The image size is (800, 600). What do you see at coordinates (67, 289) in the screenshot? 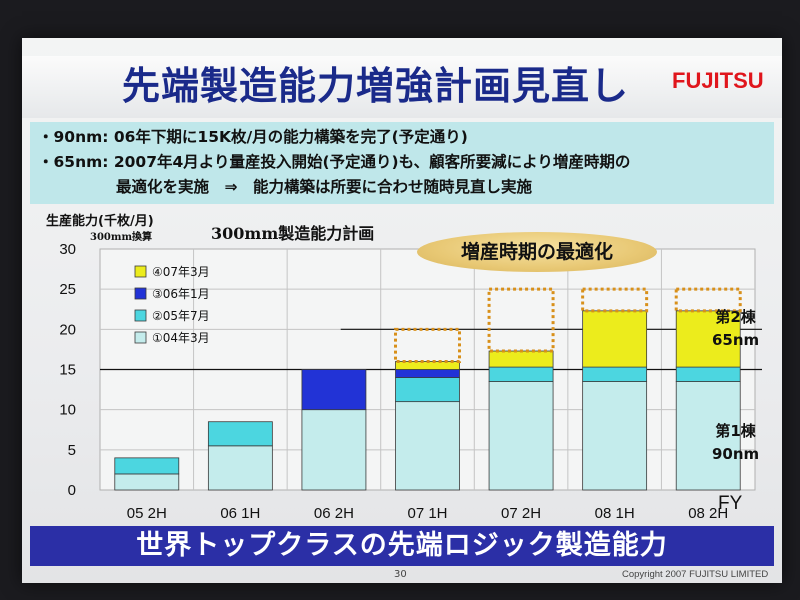
I see `y-tick-label: 25` at bounding box center [67, 289].